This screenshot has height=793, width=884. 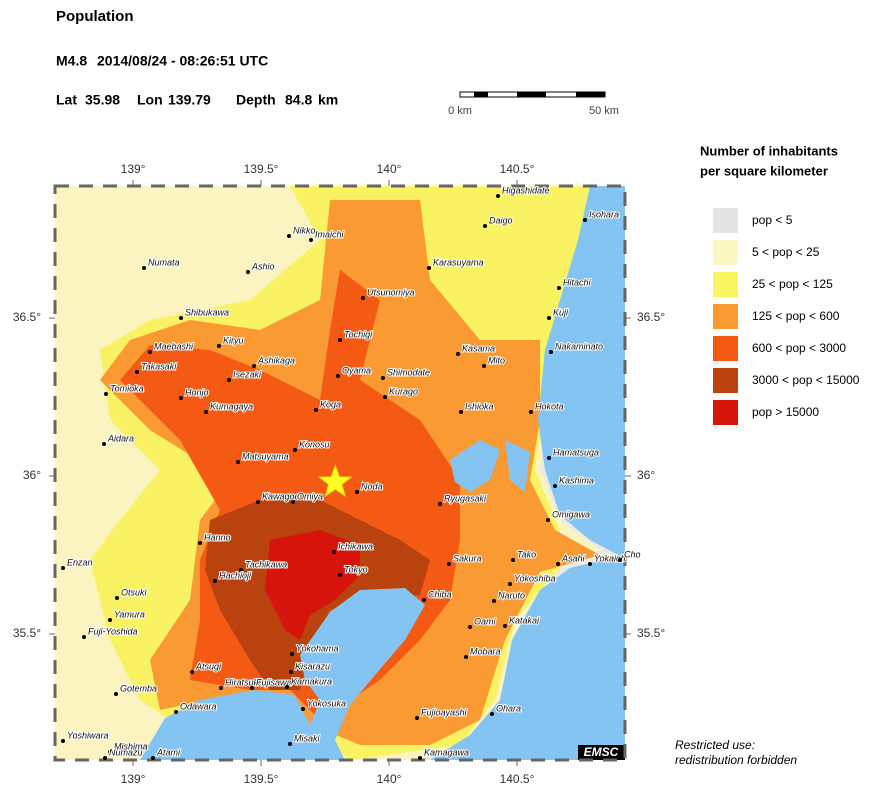 I want to click on lon-tick-label: 139°, so click(x=133, y=779).